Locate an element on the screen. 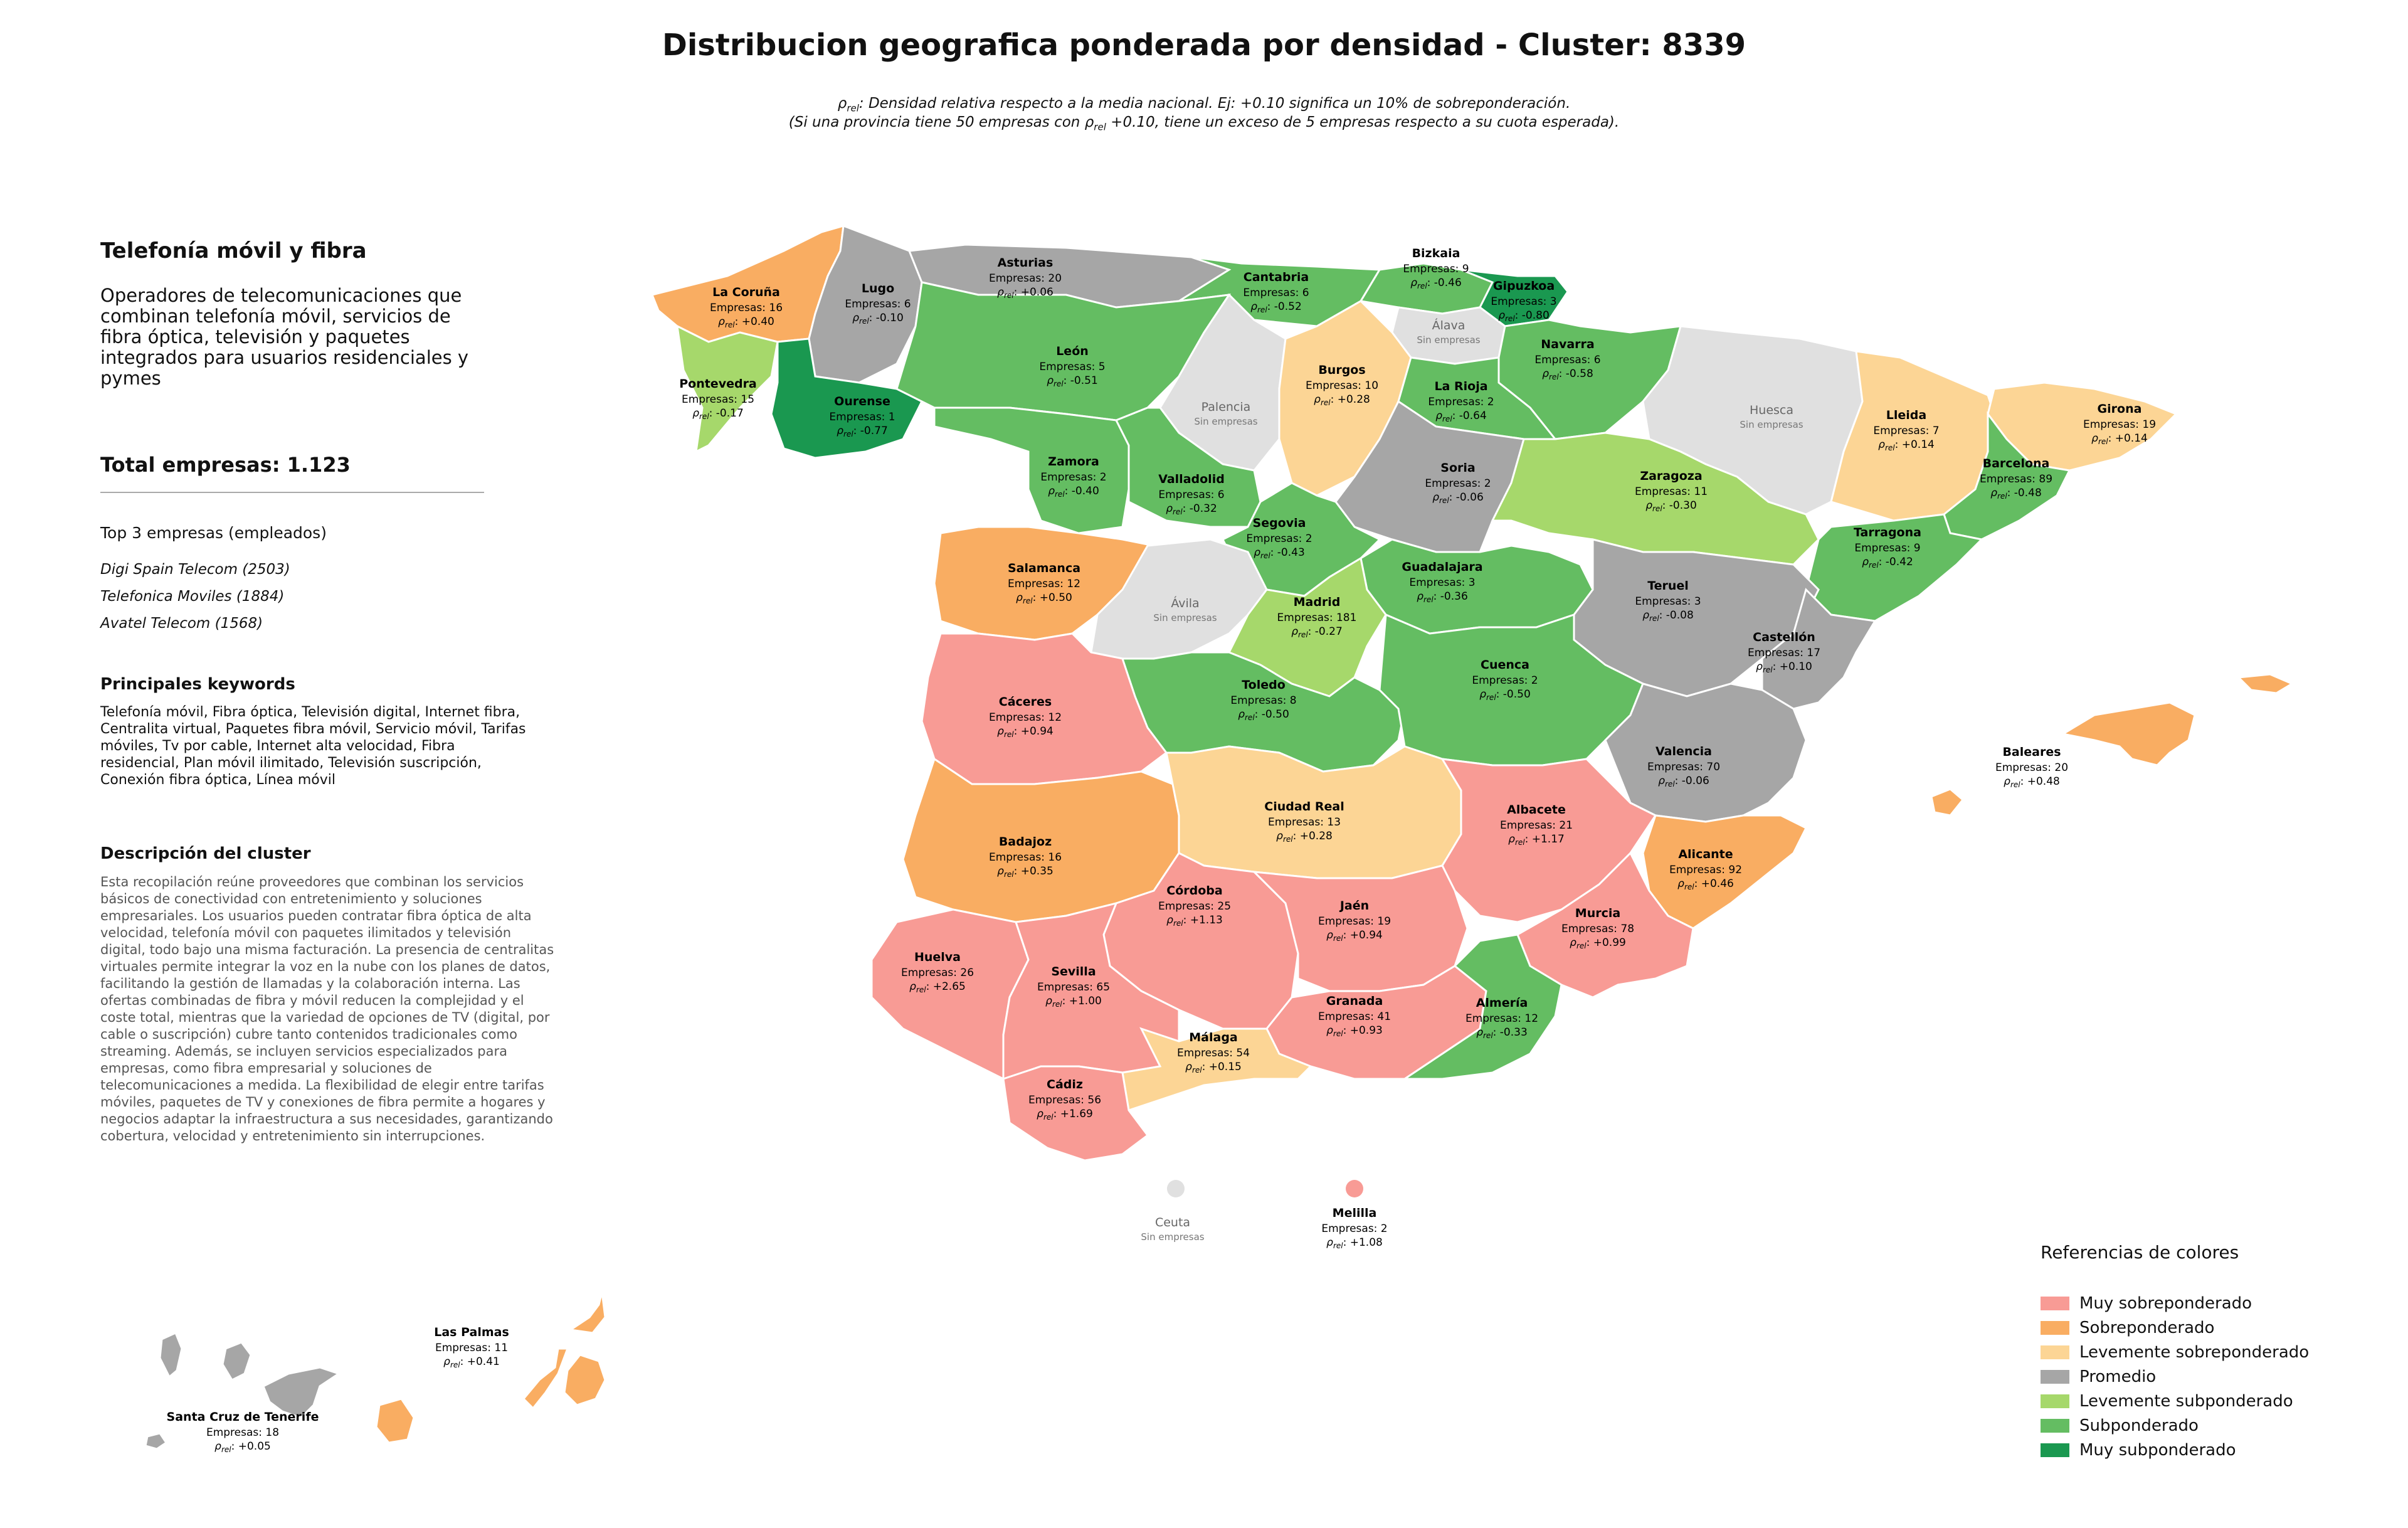 The image size is (2408, 1528). province-rho-zamora: ρrel: -0.40 is located at coordinates (1073, 492).